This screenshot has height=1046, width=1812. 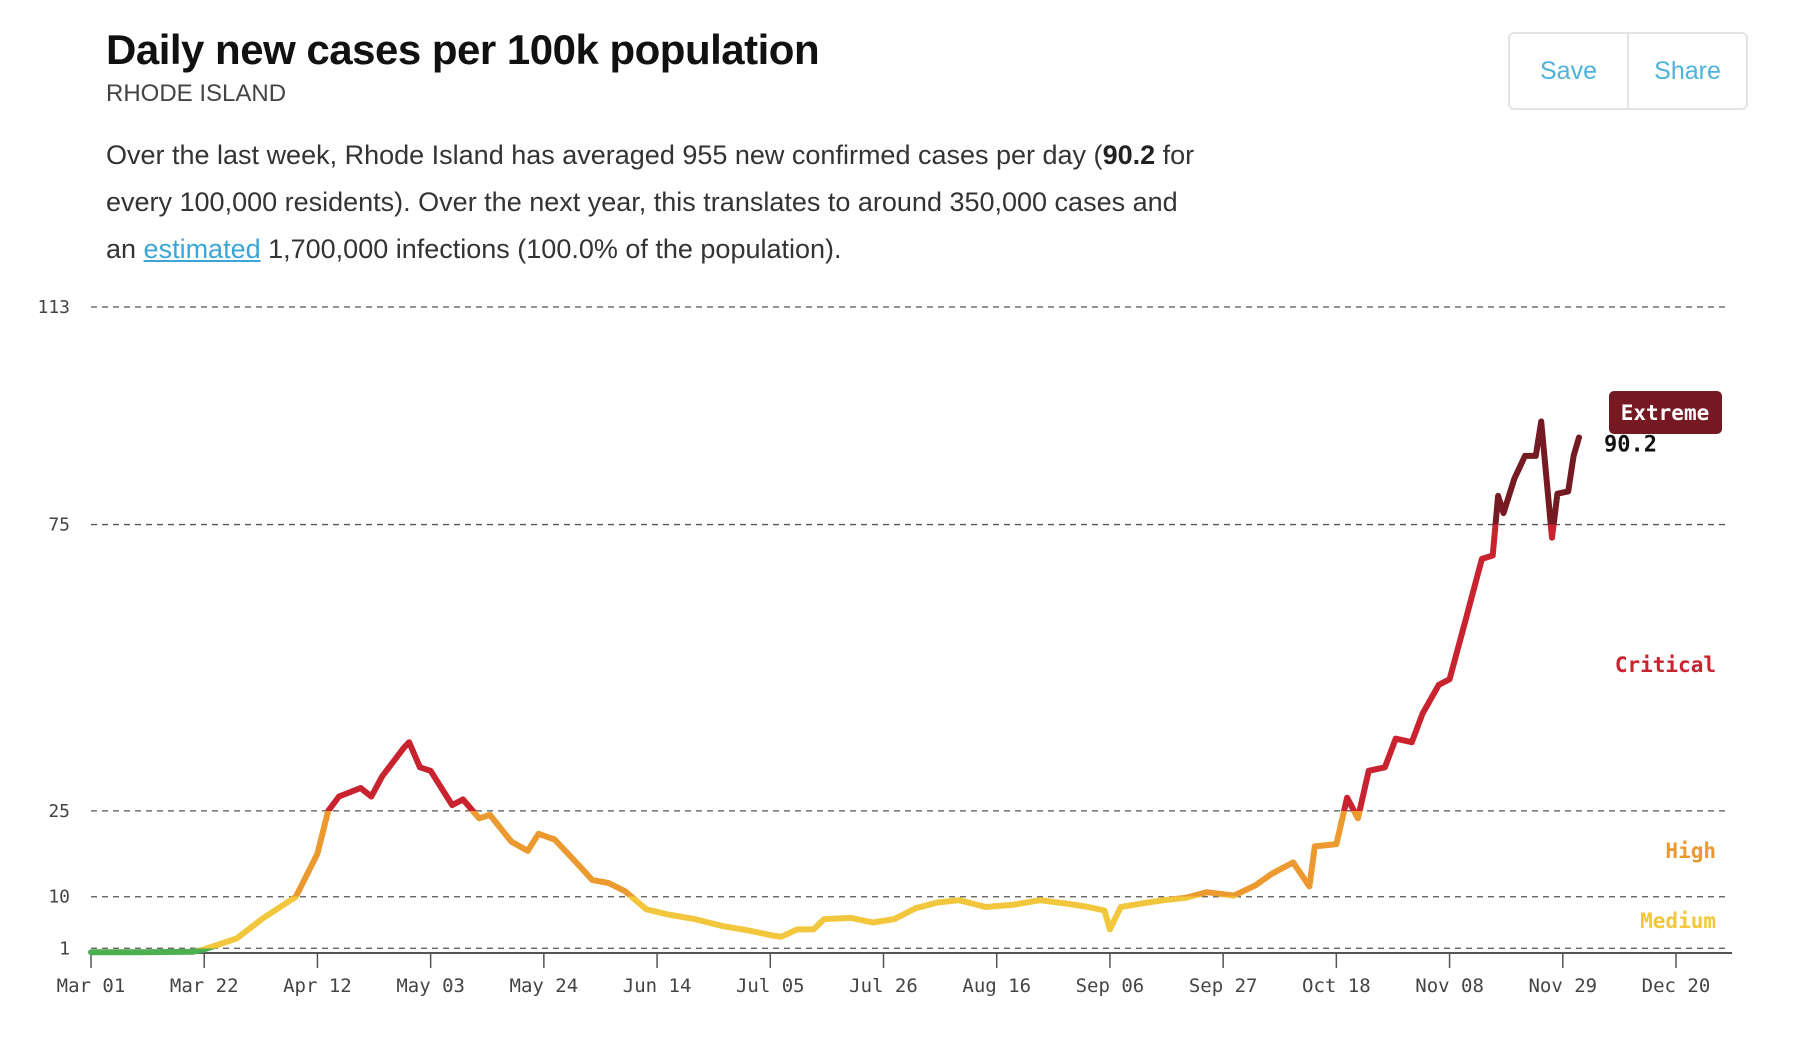 I want to click on x-tick-label: Apr 12, so click(x=317, y=986).